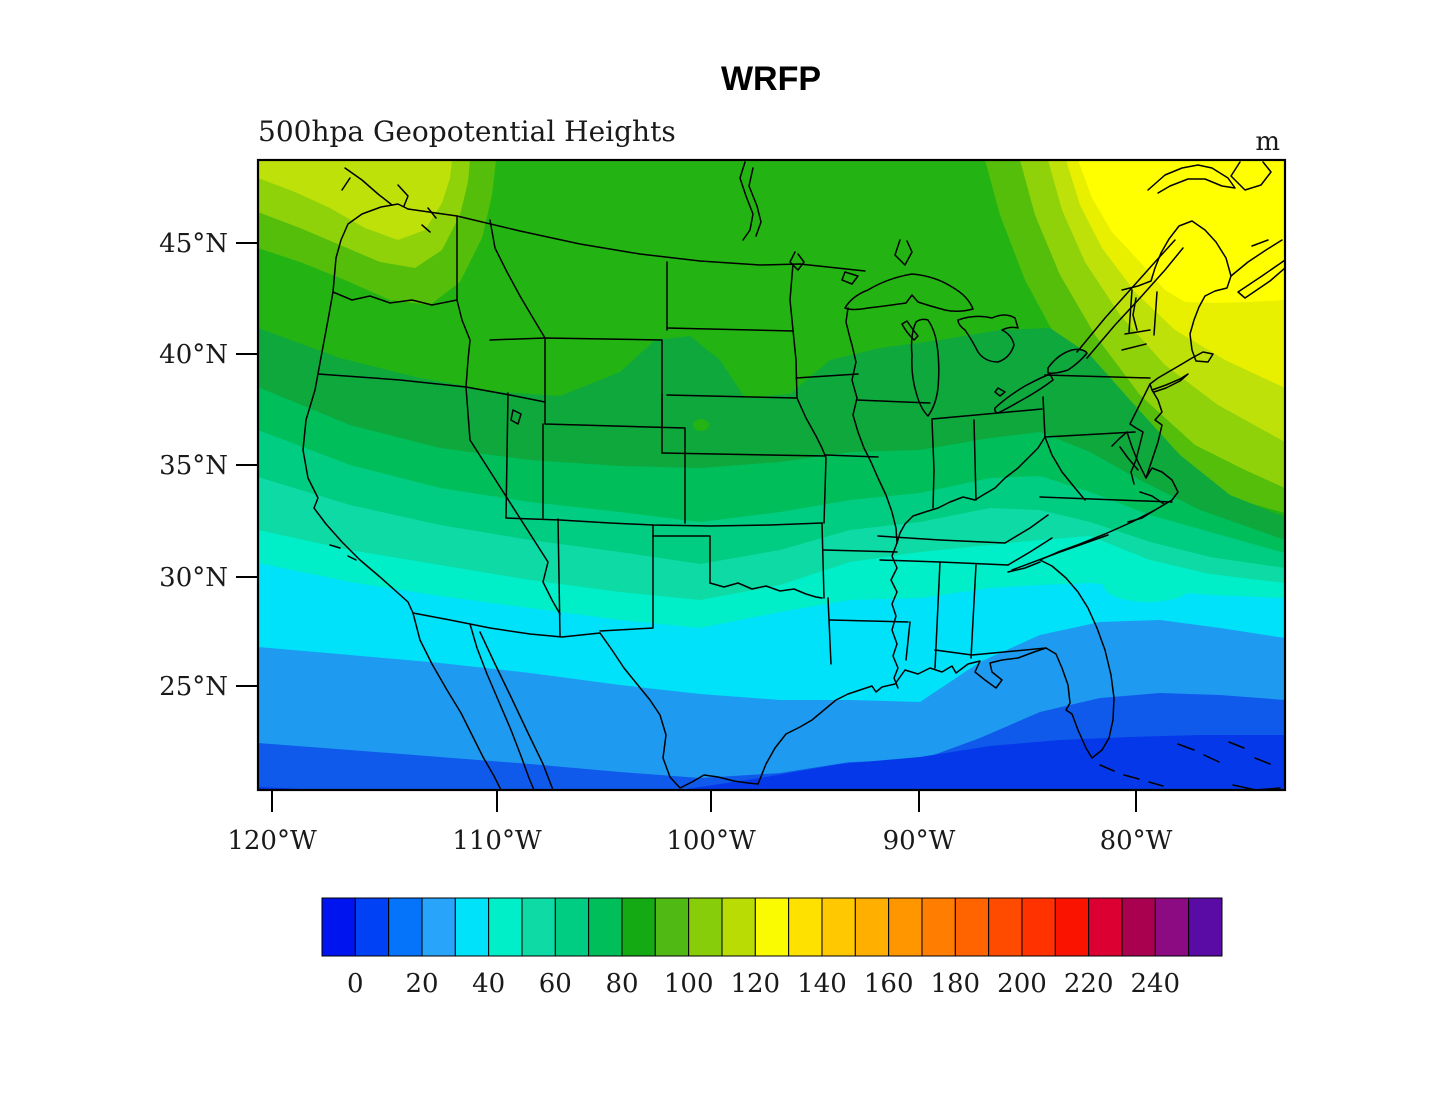 The height and width of the screenshot is (1105, 1430). I want to click on state-line-wi-il, so click(893, 401).